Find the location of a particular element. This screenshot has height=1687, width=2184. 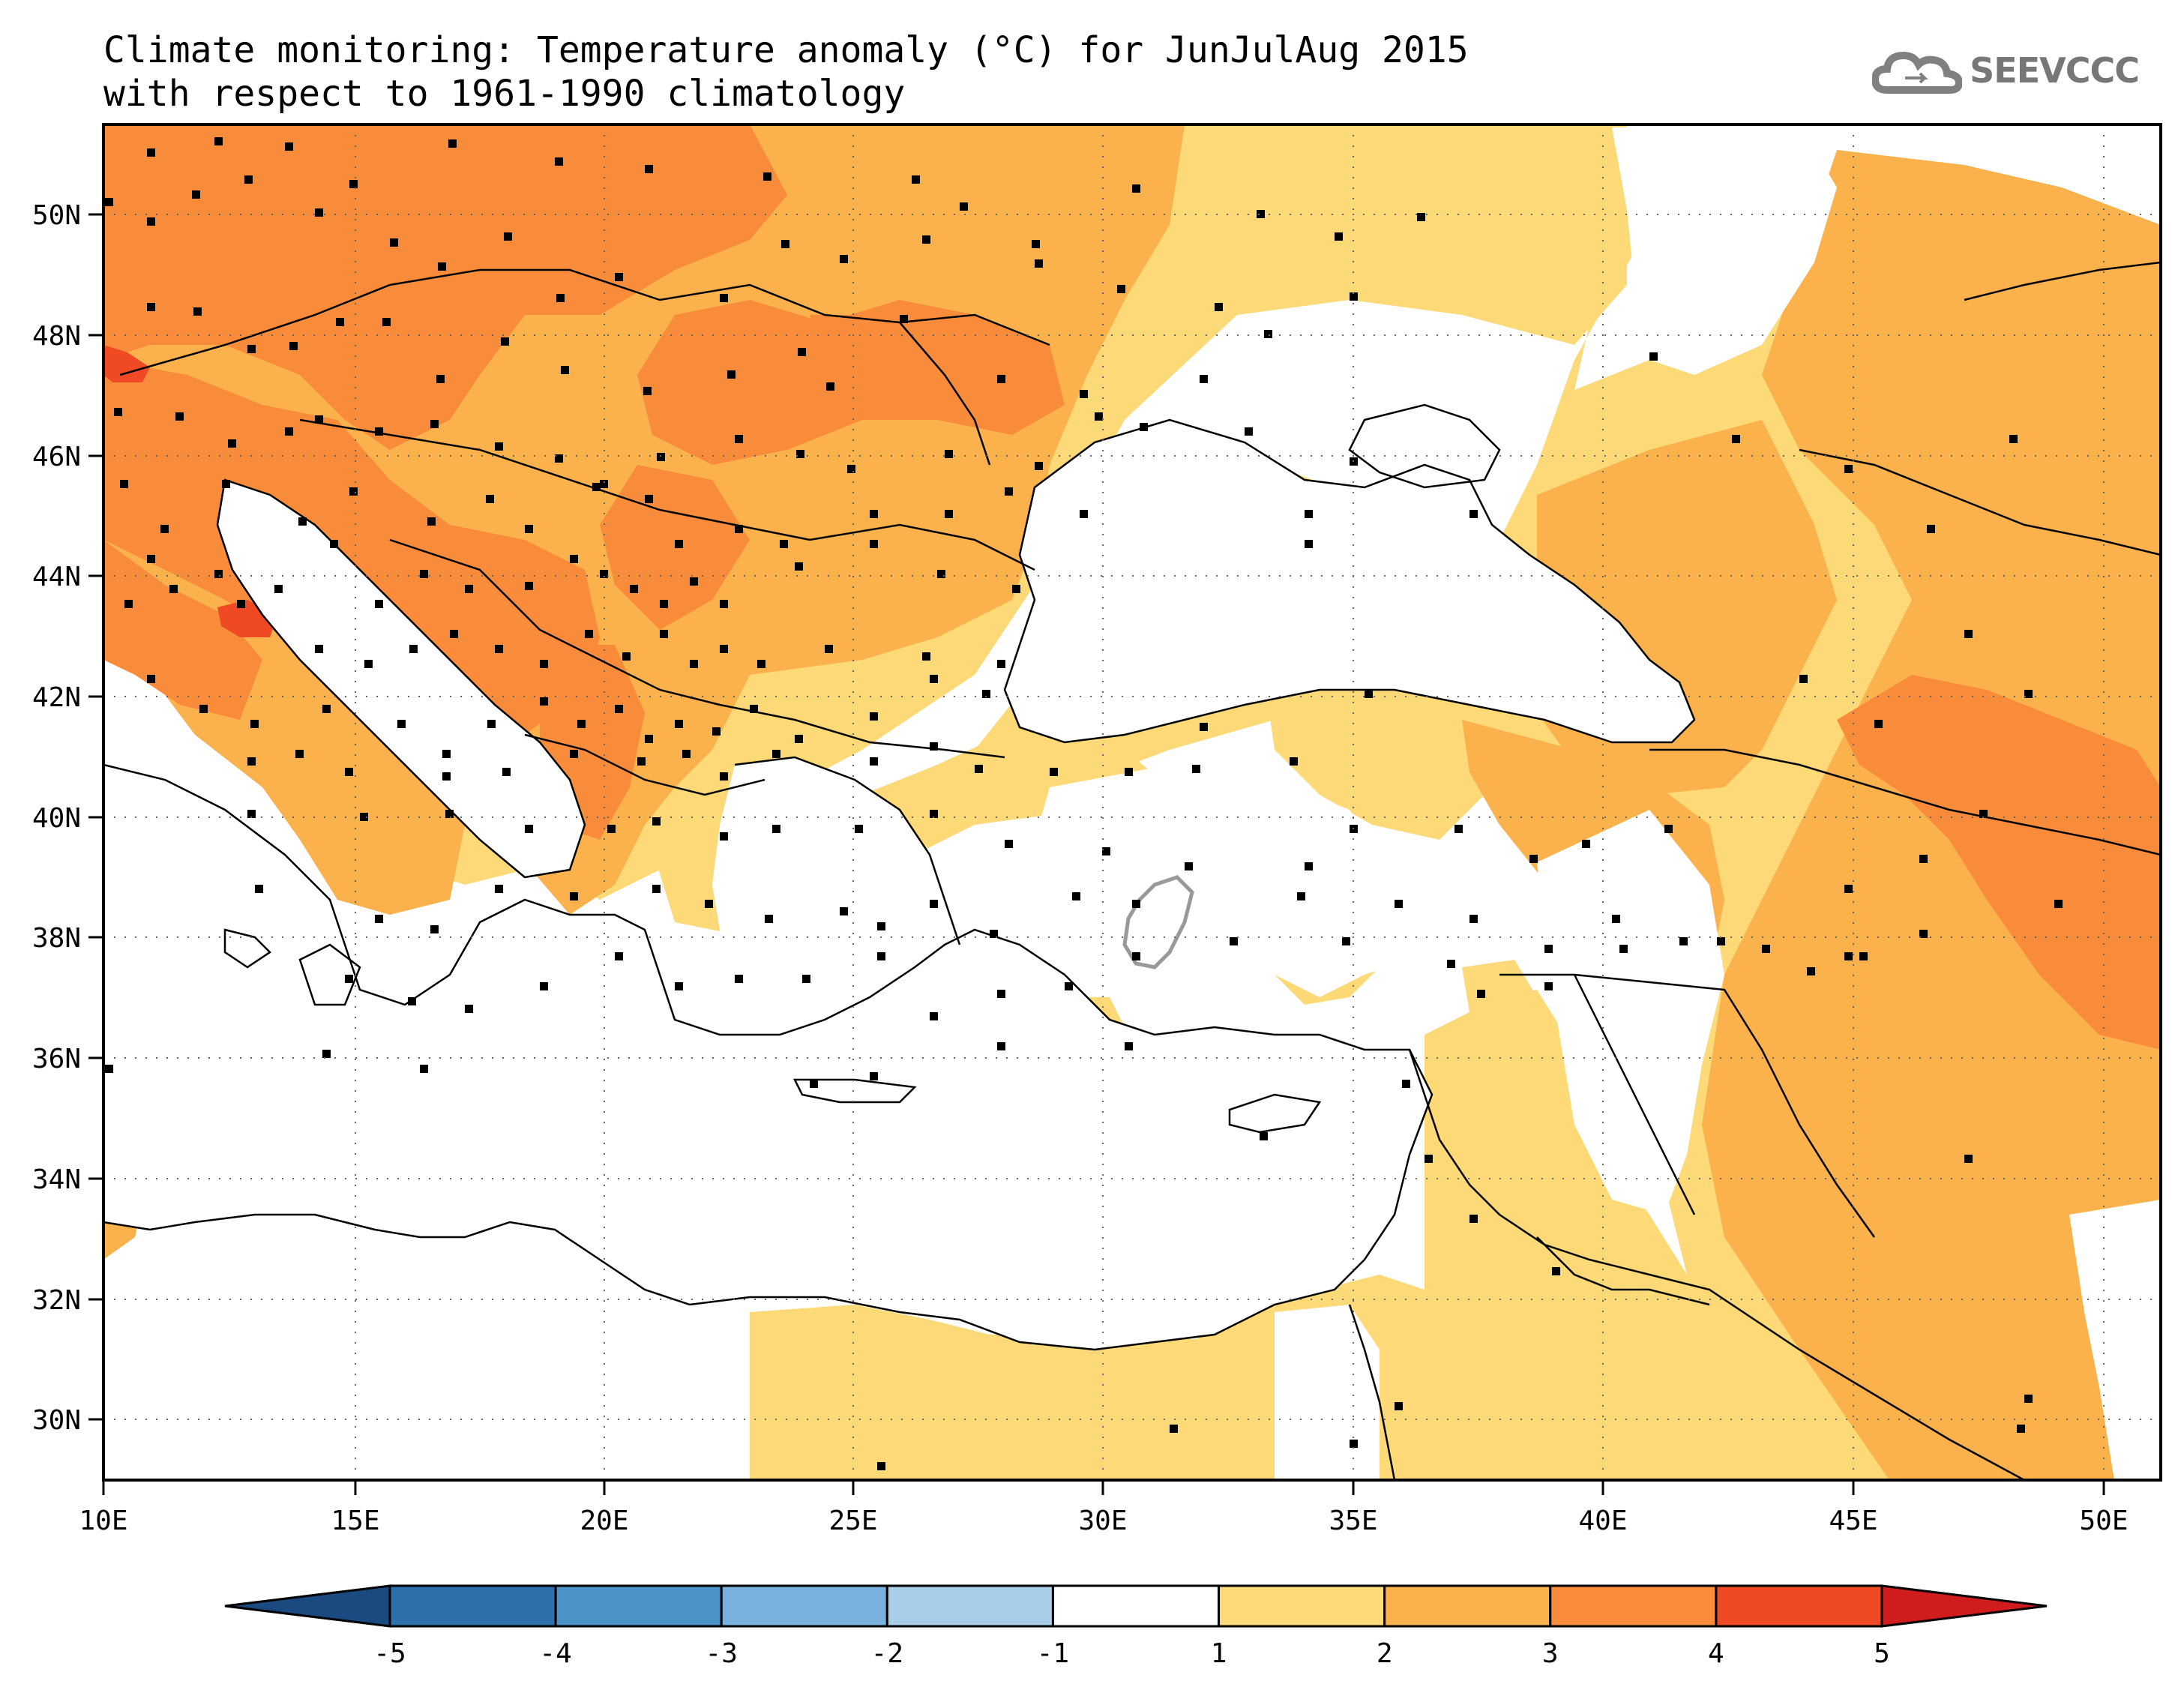

black-sea is located at coordinates (1349, 581).